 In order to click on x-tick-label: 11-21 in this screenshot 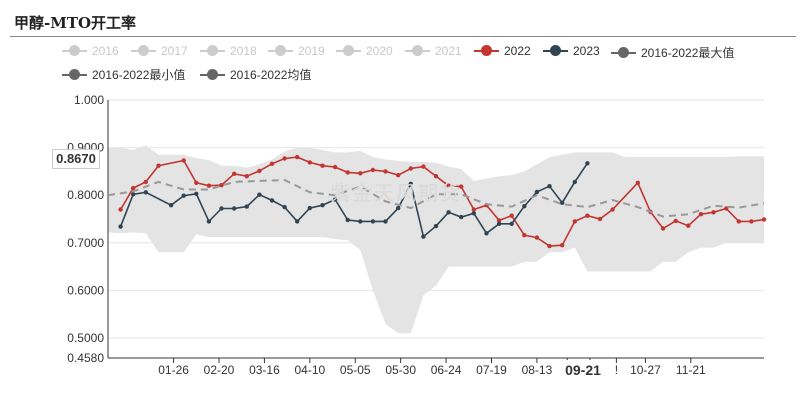, I will do `click(691, 370)`.